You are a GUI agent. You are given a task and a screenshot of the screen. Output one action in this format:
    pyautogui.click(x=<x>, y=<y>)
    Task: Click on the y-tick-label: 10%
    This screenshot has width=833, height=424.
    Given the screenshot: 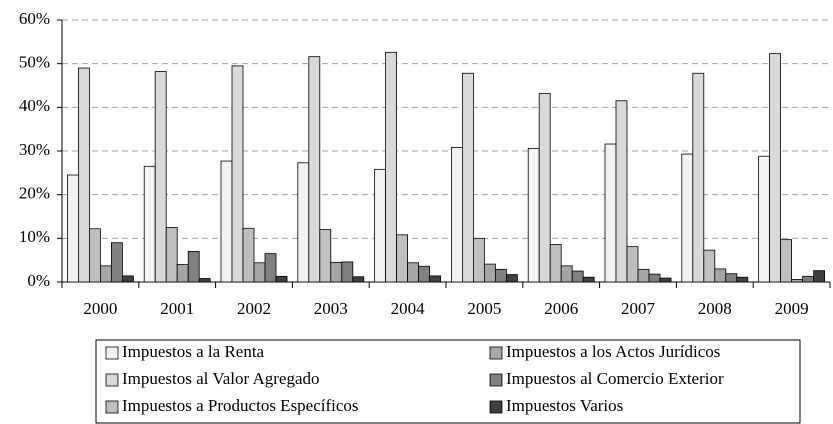 What is the action you would take?
    pyautogui.click(x=34, y=236)
    